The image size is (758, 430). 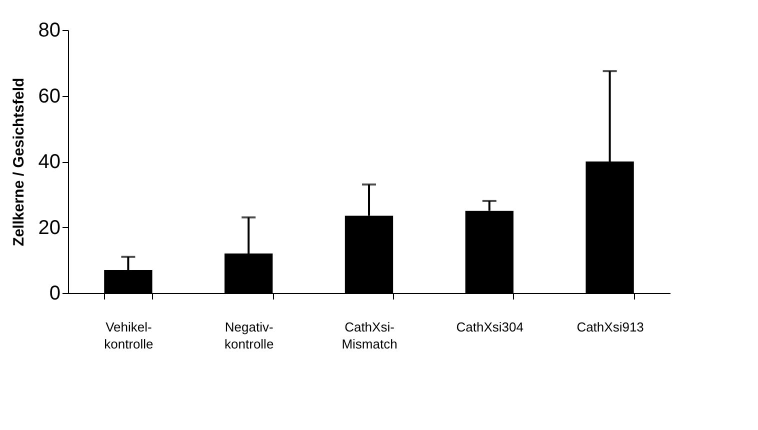 I want to click on y-axis-title: Zellkerne / Gesichtsfeld, so click(x=19, y=162).